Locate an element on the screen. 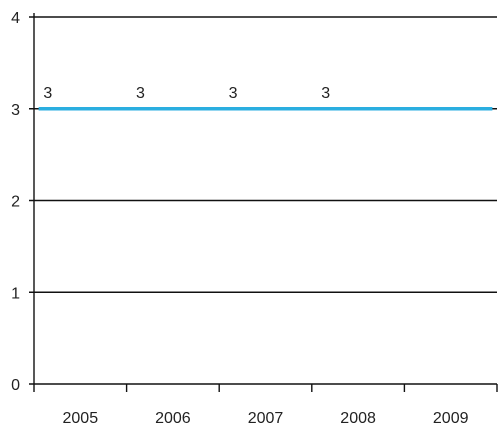 This screenshot has height=429, width=503. y-tick-label: 2 is located at coordinates (15, 202).